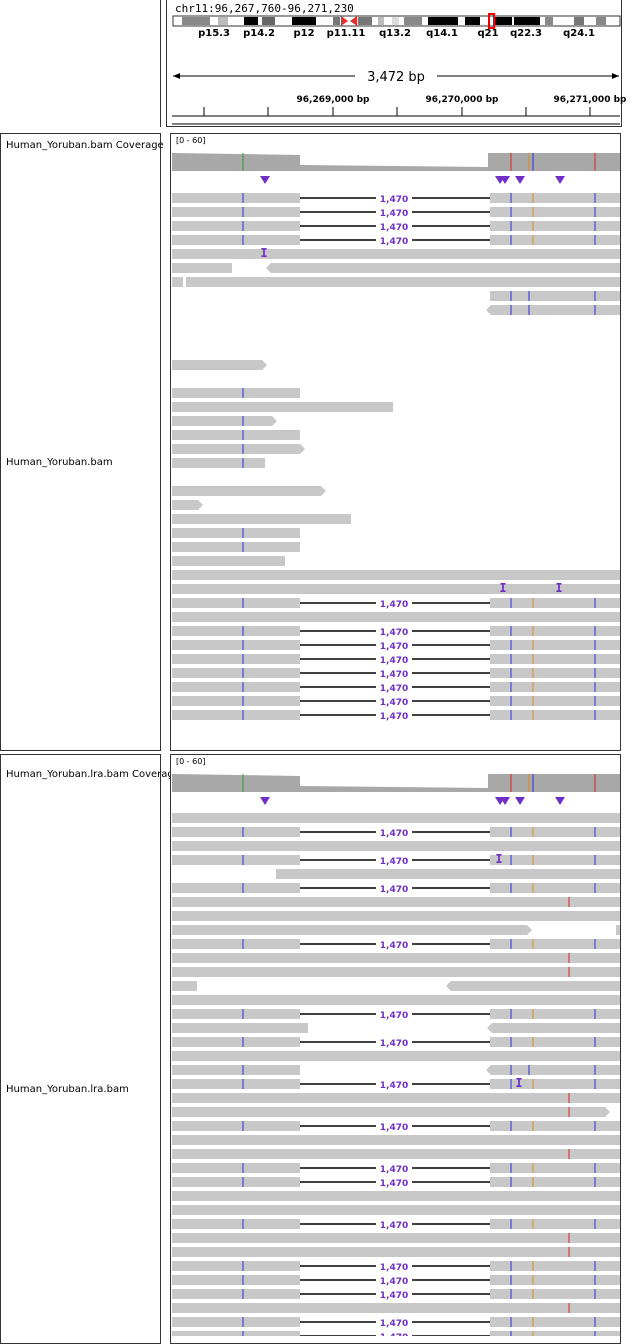  Describe the element at coordinates (487, 33) in the screenshot. I see `ideogram-band-label: q21` at that location.